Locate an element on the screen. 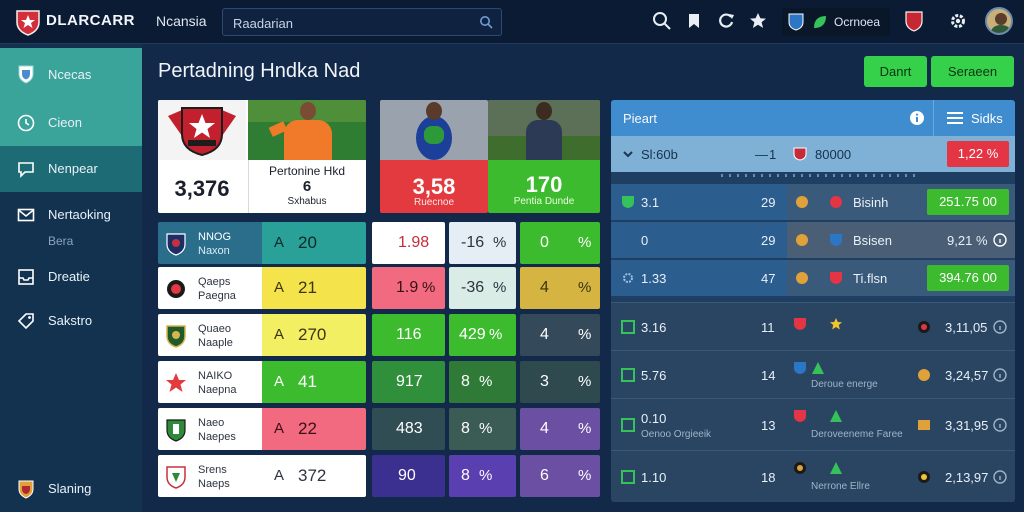 The width and height of the screenshot is (1024, 512). sidebar-item-label: Cieon is located at coordinates (65, 122).